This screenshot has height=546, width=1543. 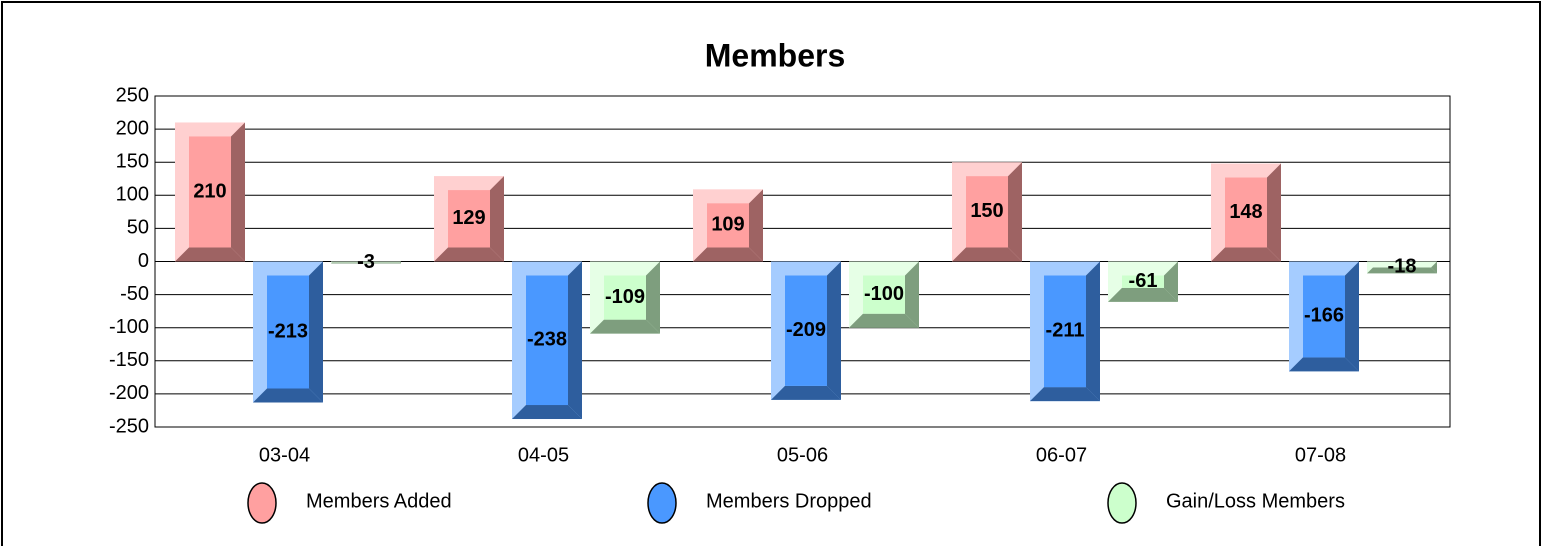 I want to click on y-tick-label: -200, so click(x=129, y=393).